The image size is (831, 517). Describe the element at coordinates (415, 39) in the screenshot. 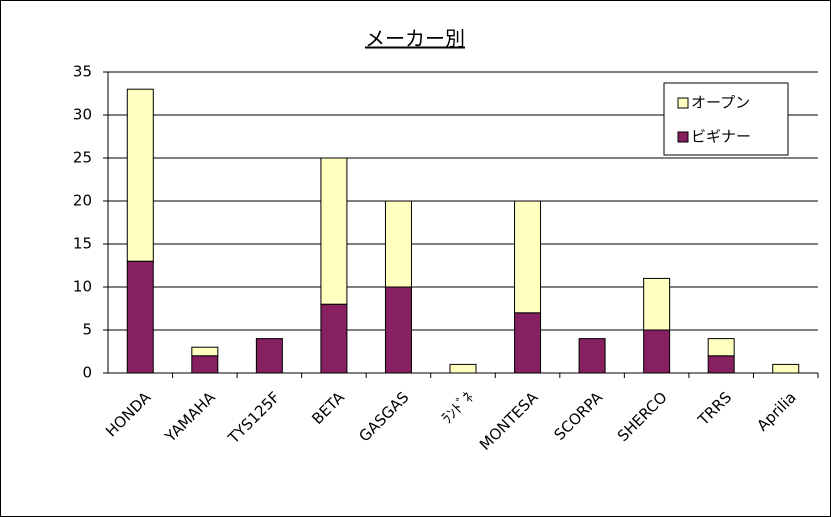

I see `chart-title: メーカー別` at that location.